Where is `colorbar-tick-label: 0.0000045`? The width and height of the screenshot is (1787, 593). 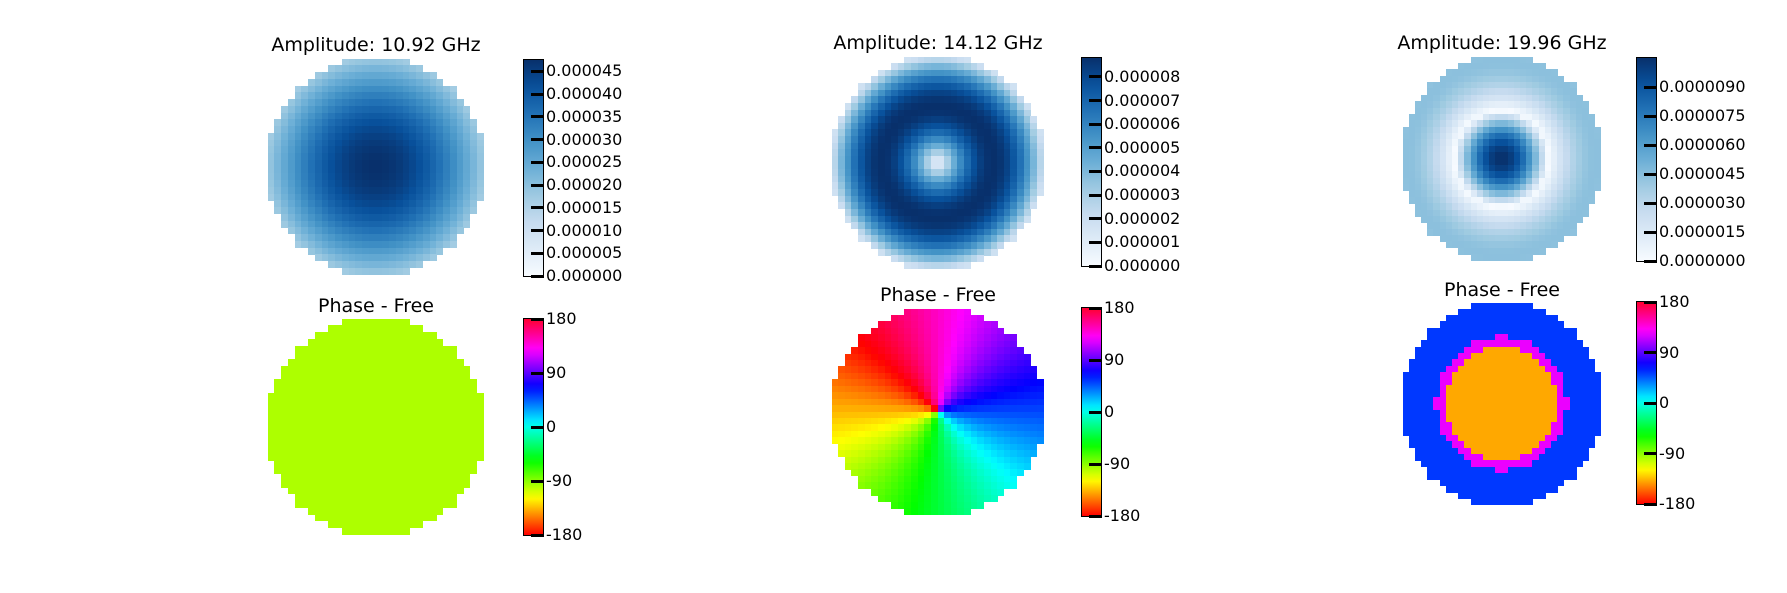 colorbar-tick-label: 0.0000045 is located at coordinates (1702, 173).